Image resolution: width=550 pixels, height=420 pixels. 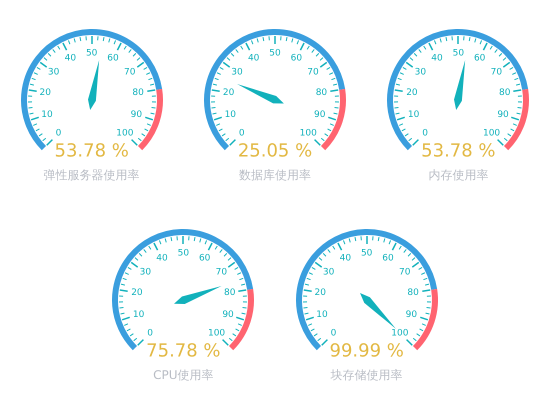 I want to click on category-label: 数据库使用率, so click(x=275, y=175).